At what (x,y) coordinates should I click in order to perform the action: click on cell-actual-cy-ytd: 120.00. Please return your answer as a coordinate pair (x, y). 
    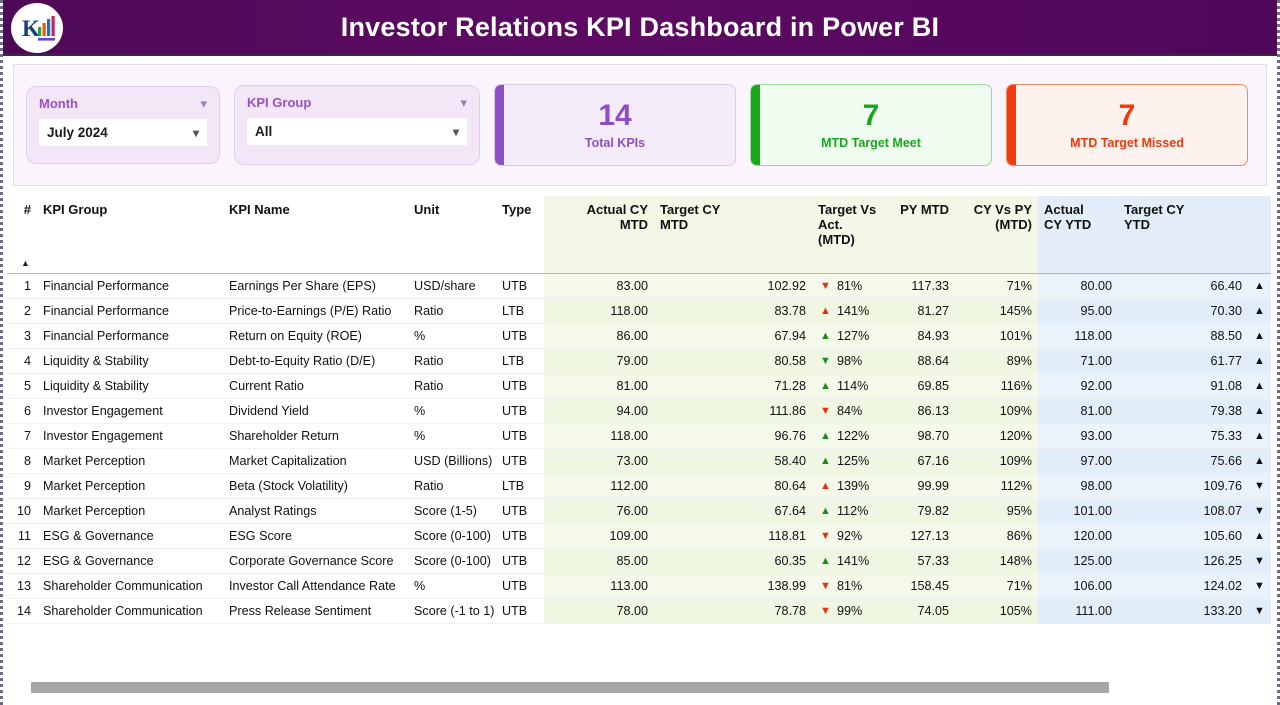
    Looking at the image, I should click on (1078, 536).